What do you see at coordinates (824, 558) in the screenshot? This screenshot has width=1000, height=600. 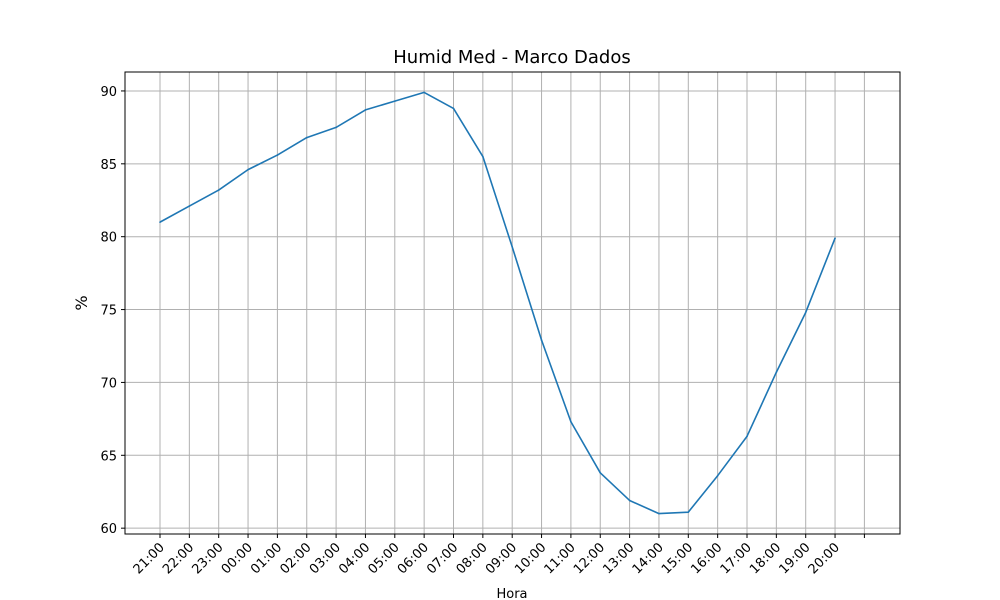 I see `x-tick-label: 20:00` at bounding box center [824, 558].